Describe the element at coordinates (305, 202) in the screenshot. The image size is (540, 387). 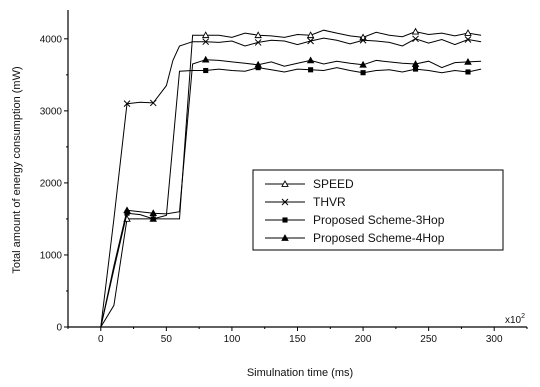
I see `legend-entry: THVR` at that location.